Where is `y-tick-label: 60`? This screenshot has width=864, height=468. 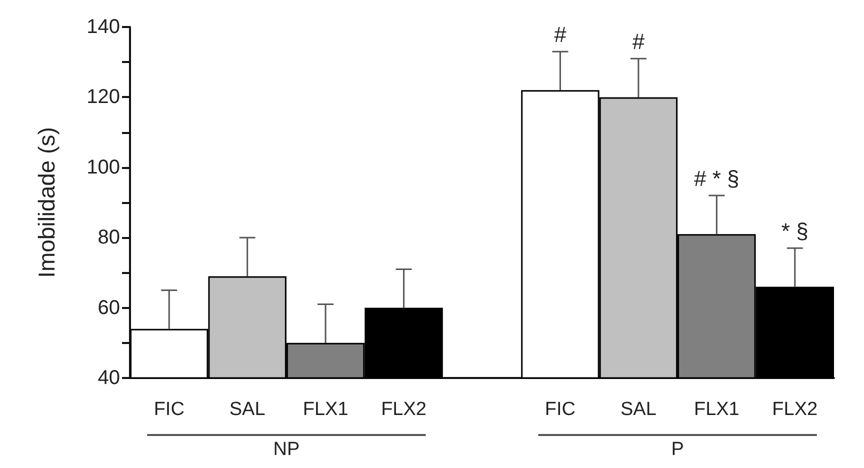
y-tick-label: 60 is located at coordinates (109, 307).